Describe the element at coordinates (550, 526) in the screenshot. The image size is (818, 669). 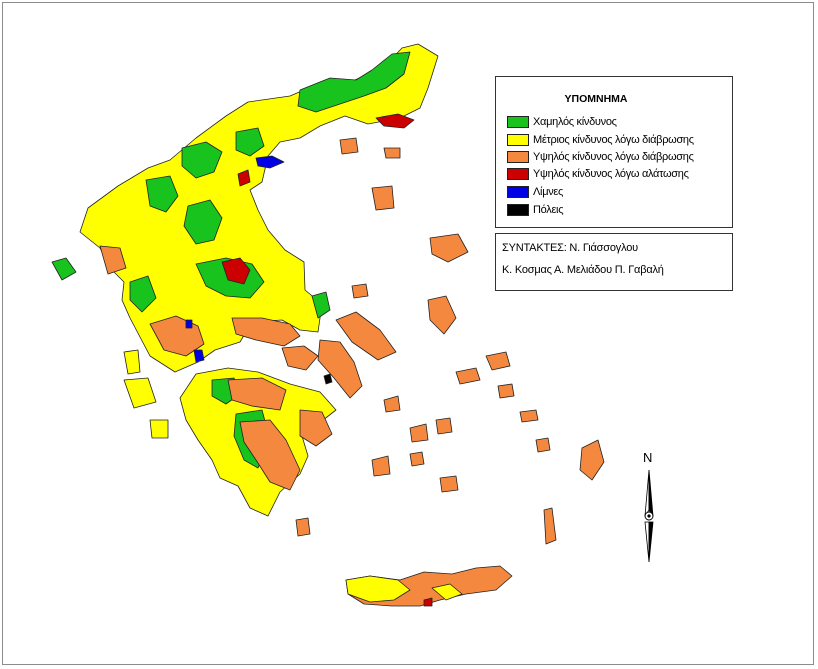
I see `map-island-karpathos` at that location.